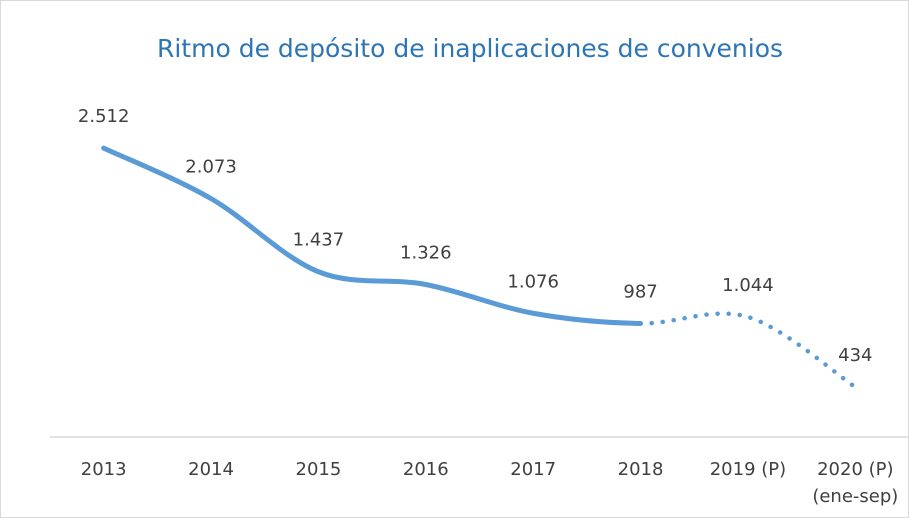 This screenshot has width=909, height=518. Describe the element at coordinates (104, 116) in the screenshot. I see `data-label: 2.512` at that location.